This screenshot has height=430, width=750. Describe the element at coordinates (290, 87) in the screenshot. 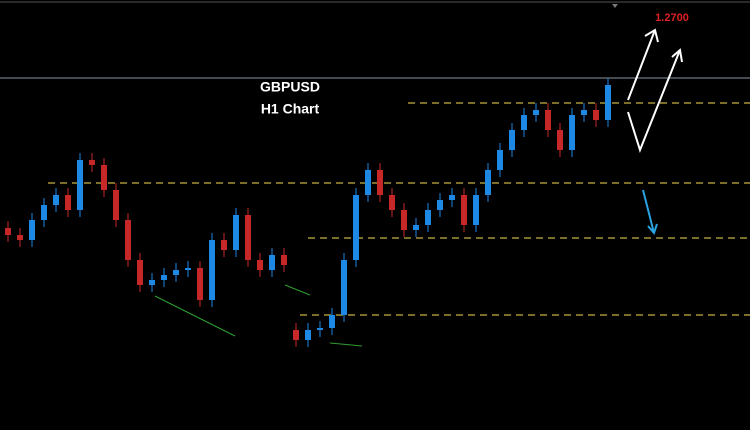

I see `chart-title: GBPUSD` at that location.